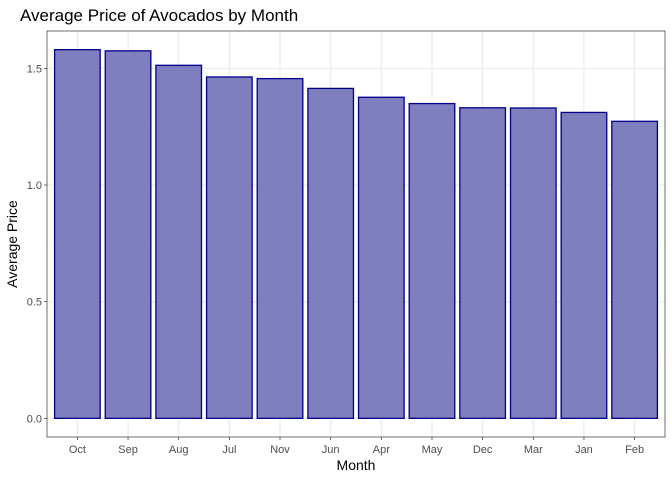 This screenshot has width=672, height=480. Describe the element at coordinates (634, 450) in the screenshot. I see `x-tick-label: Feb` at that location.